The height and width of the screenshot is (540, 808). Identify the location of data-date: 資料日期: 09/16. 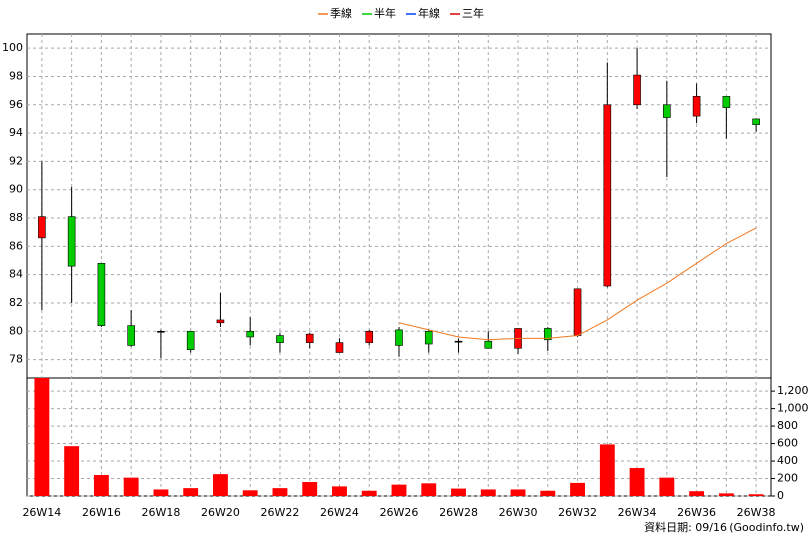
(685, 527).